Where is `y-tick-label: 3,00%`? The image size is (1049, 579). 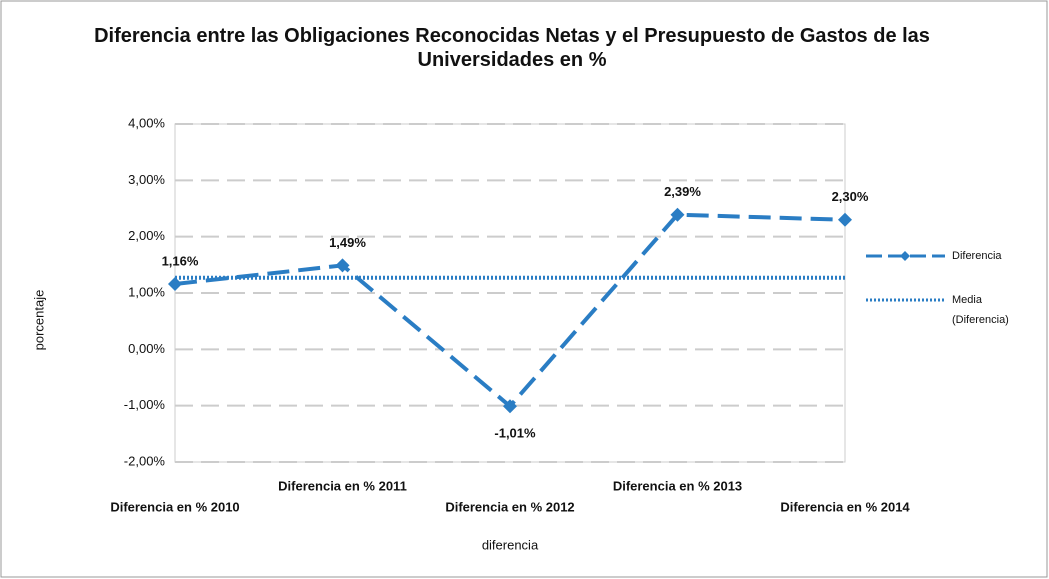
y-tick-label: 3,00% is located at coordinates (146, 179).